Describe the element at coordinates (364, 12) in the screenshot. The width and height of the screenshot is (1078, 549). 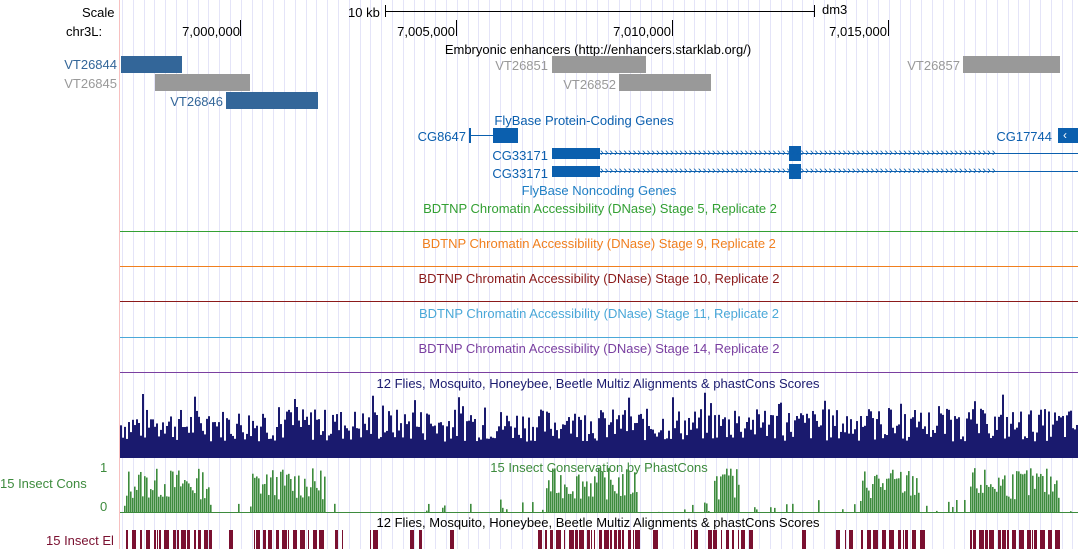
I see `scale-value: 10 kb` at that location.